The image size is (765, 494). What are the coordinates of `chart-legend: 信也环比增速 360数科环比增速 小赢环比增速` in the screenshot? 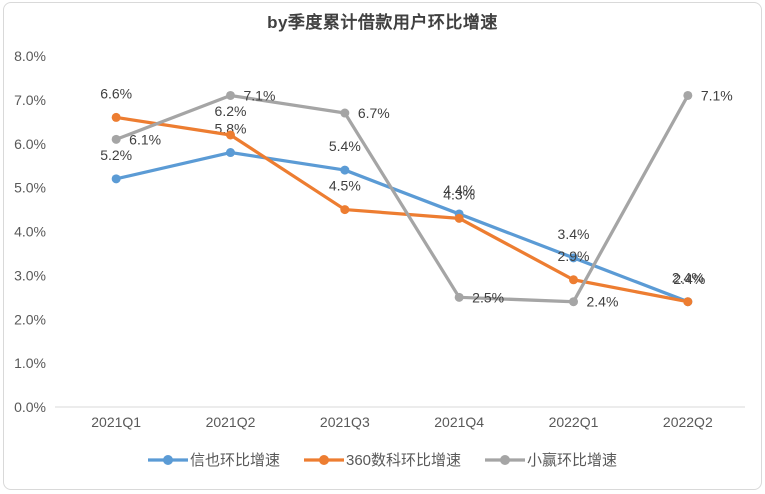 It's located at (382, 459).